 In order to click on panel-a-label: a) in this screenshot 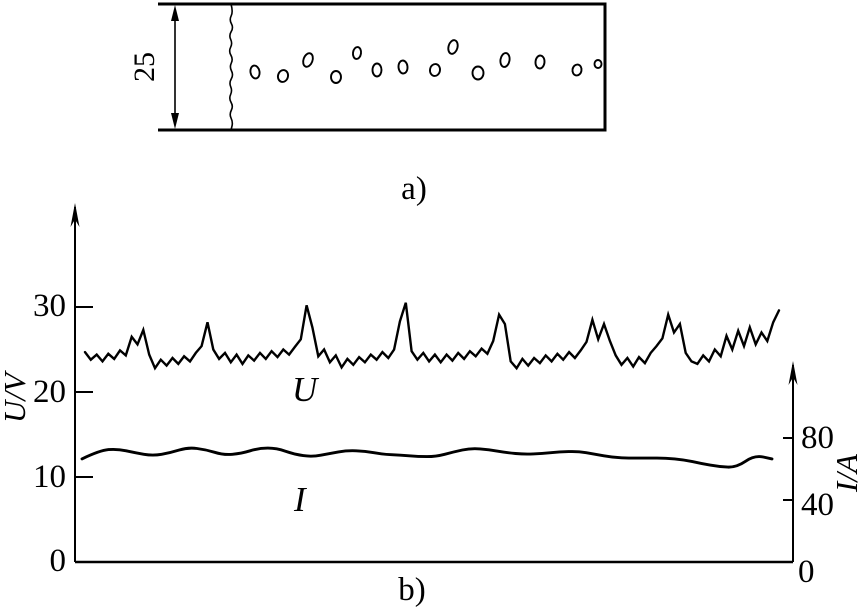, I will do `click(414, 189)`.